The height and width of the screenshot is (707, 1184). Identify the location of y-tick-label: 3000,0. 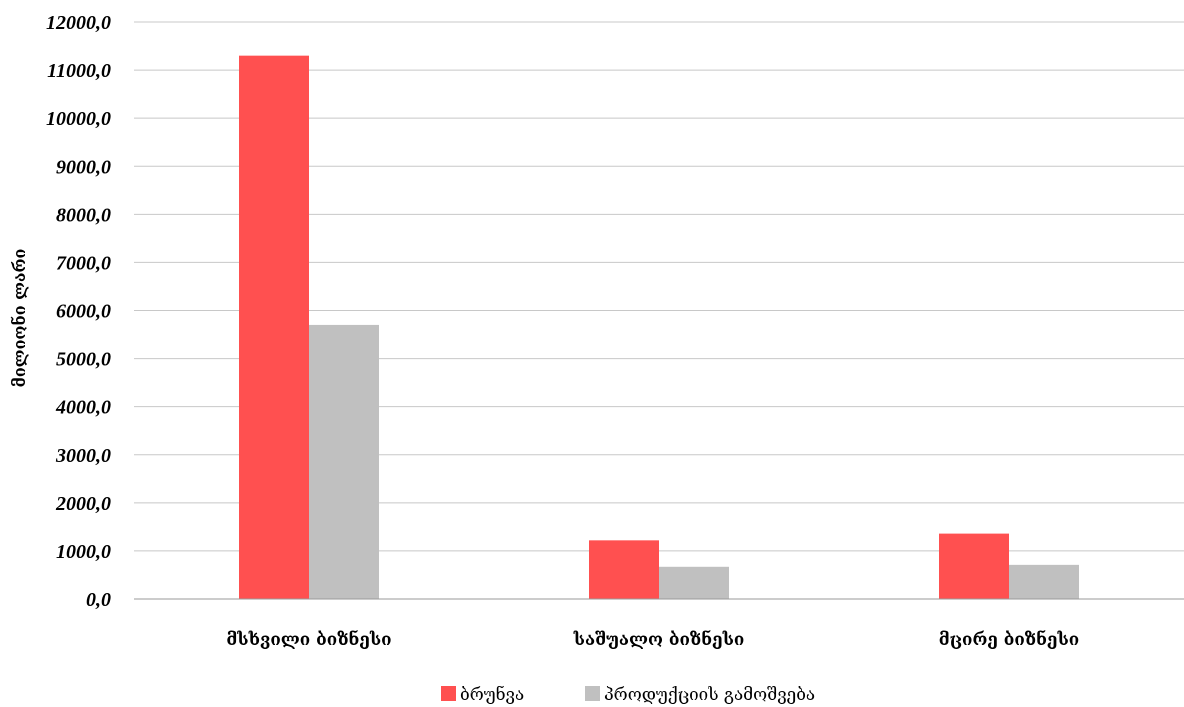
(83, 456).